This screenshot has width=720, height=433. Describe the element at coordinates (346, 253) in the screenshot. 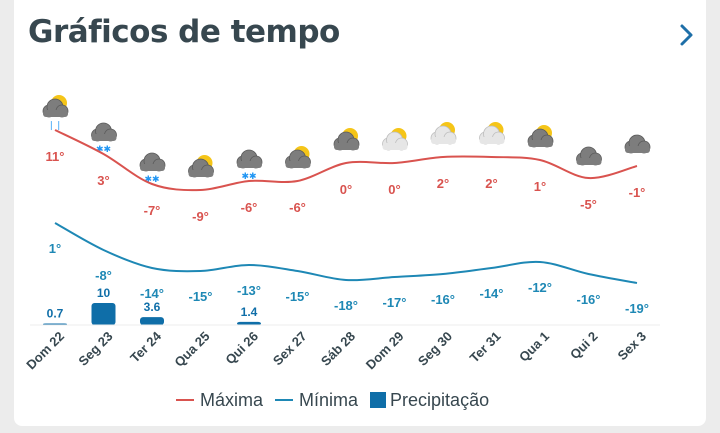

I see `min-series-line` at that location.